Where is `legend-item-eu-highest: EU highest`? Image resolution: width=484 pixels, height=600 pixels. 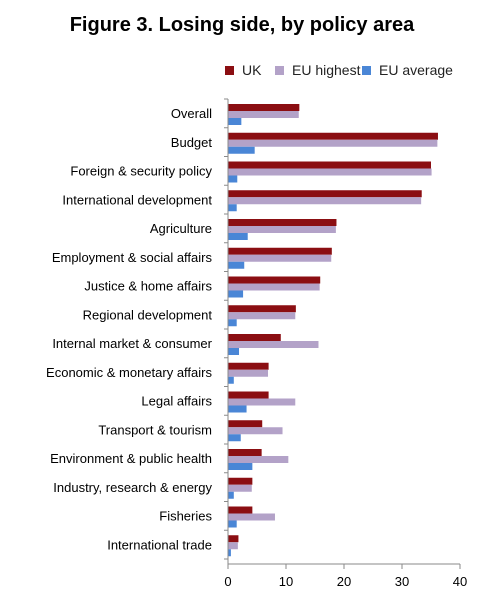 legend-item-eu-highest: EU highest is located at coordinates (317, 70).